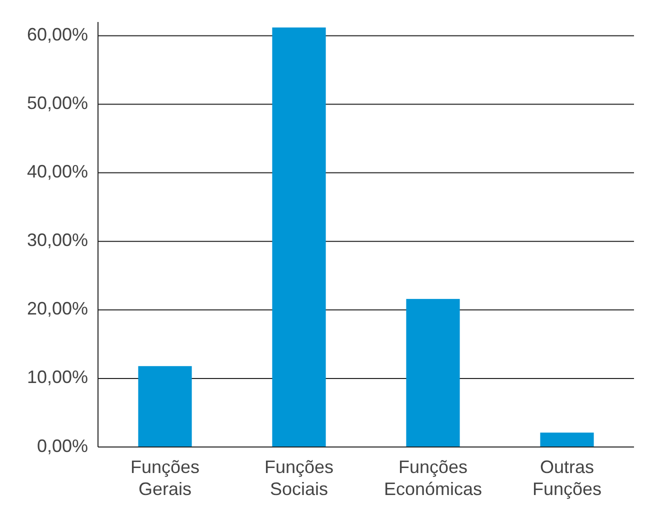 The width and height of the screenshot is (654, 519). Describe the element at coordinates (433, 478) in the screenshot. I see `x-tick-label: Funções Económicas` at that location.